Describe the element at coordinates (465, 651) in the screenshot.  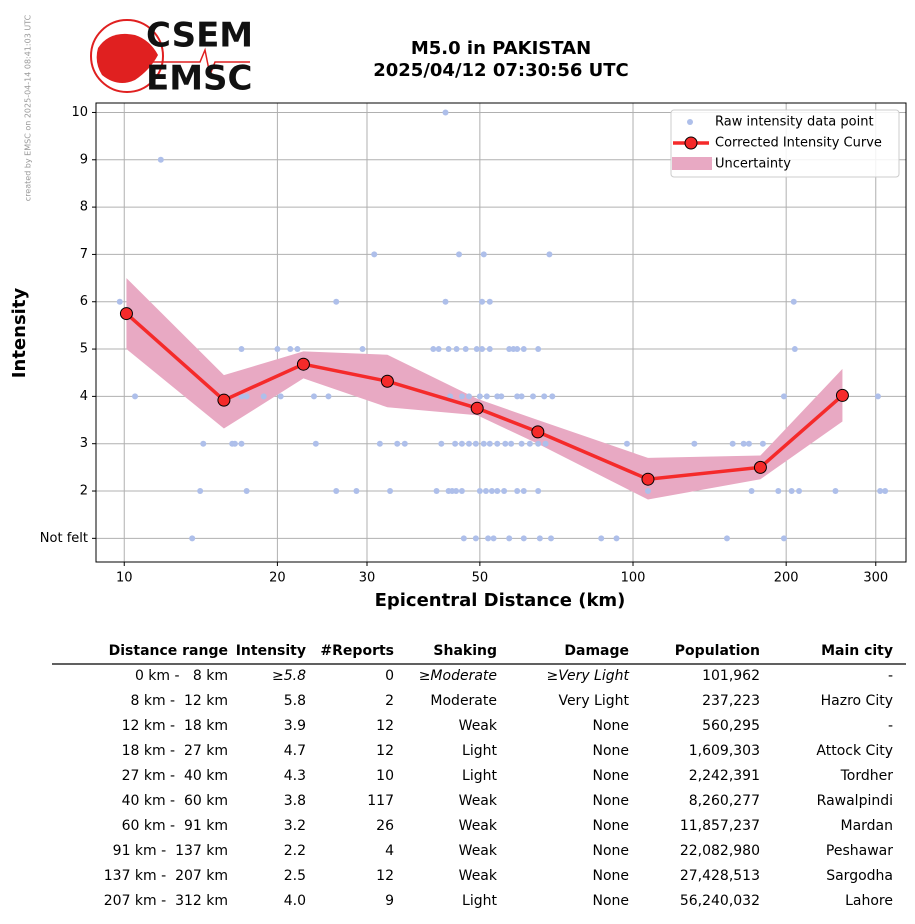
I see `table-header: Shaking` at that location.